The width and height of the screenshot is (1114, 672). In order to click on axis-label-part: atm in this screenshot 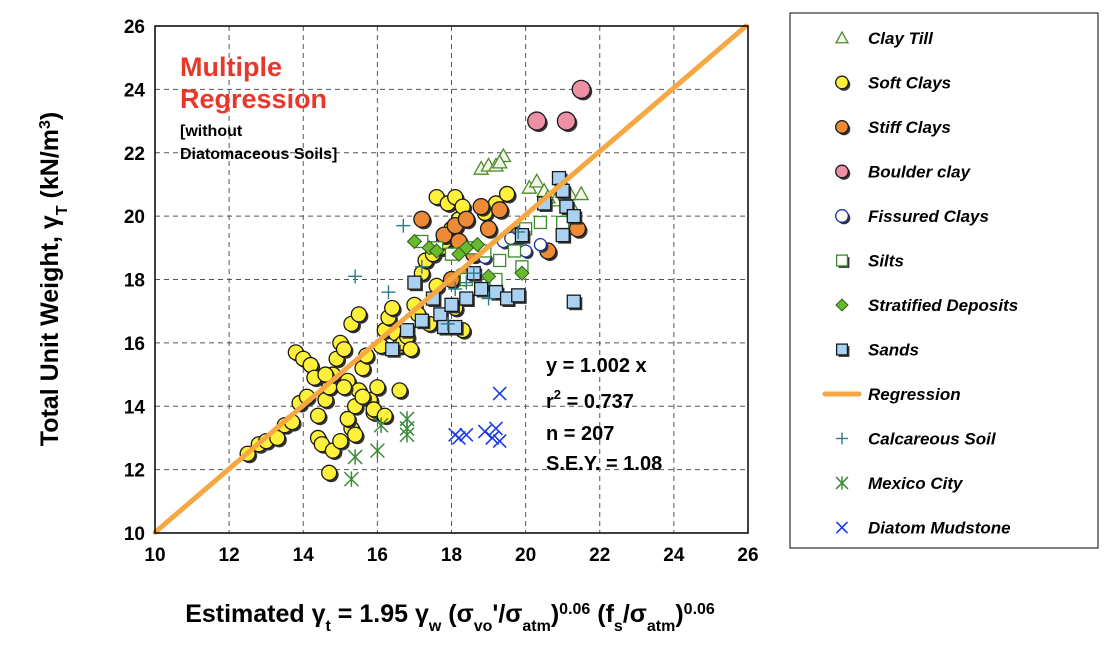, I will do `click(536, 626)`.